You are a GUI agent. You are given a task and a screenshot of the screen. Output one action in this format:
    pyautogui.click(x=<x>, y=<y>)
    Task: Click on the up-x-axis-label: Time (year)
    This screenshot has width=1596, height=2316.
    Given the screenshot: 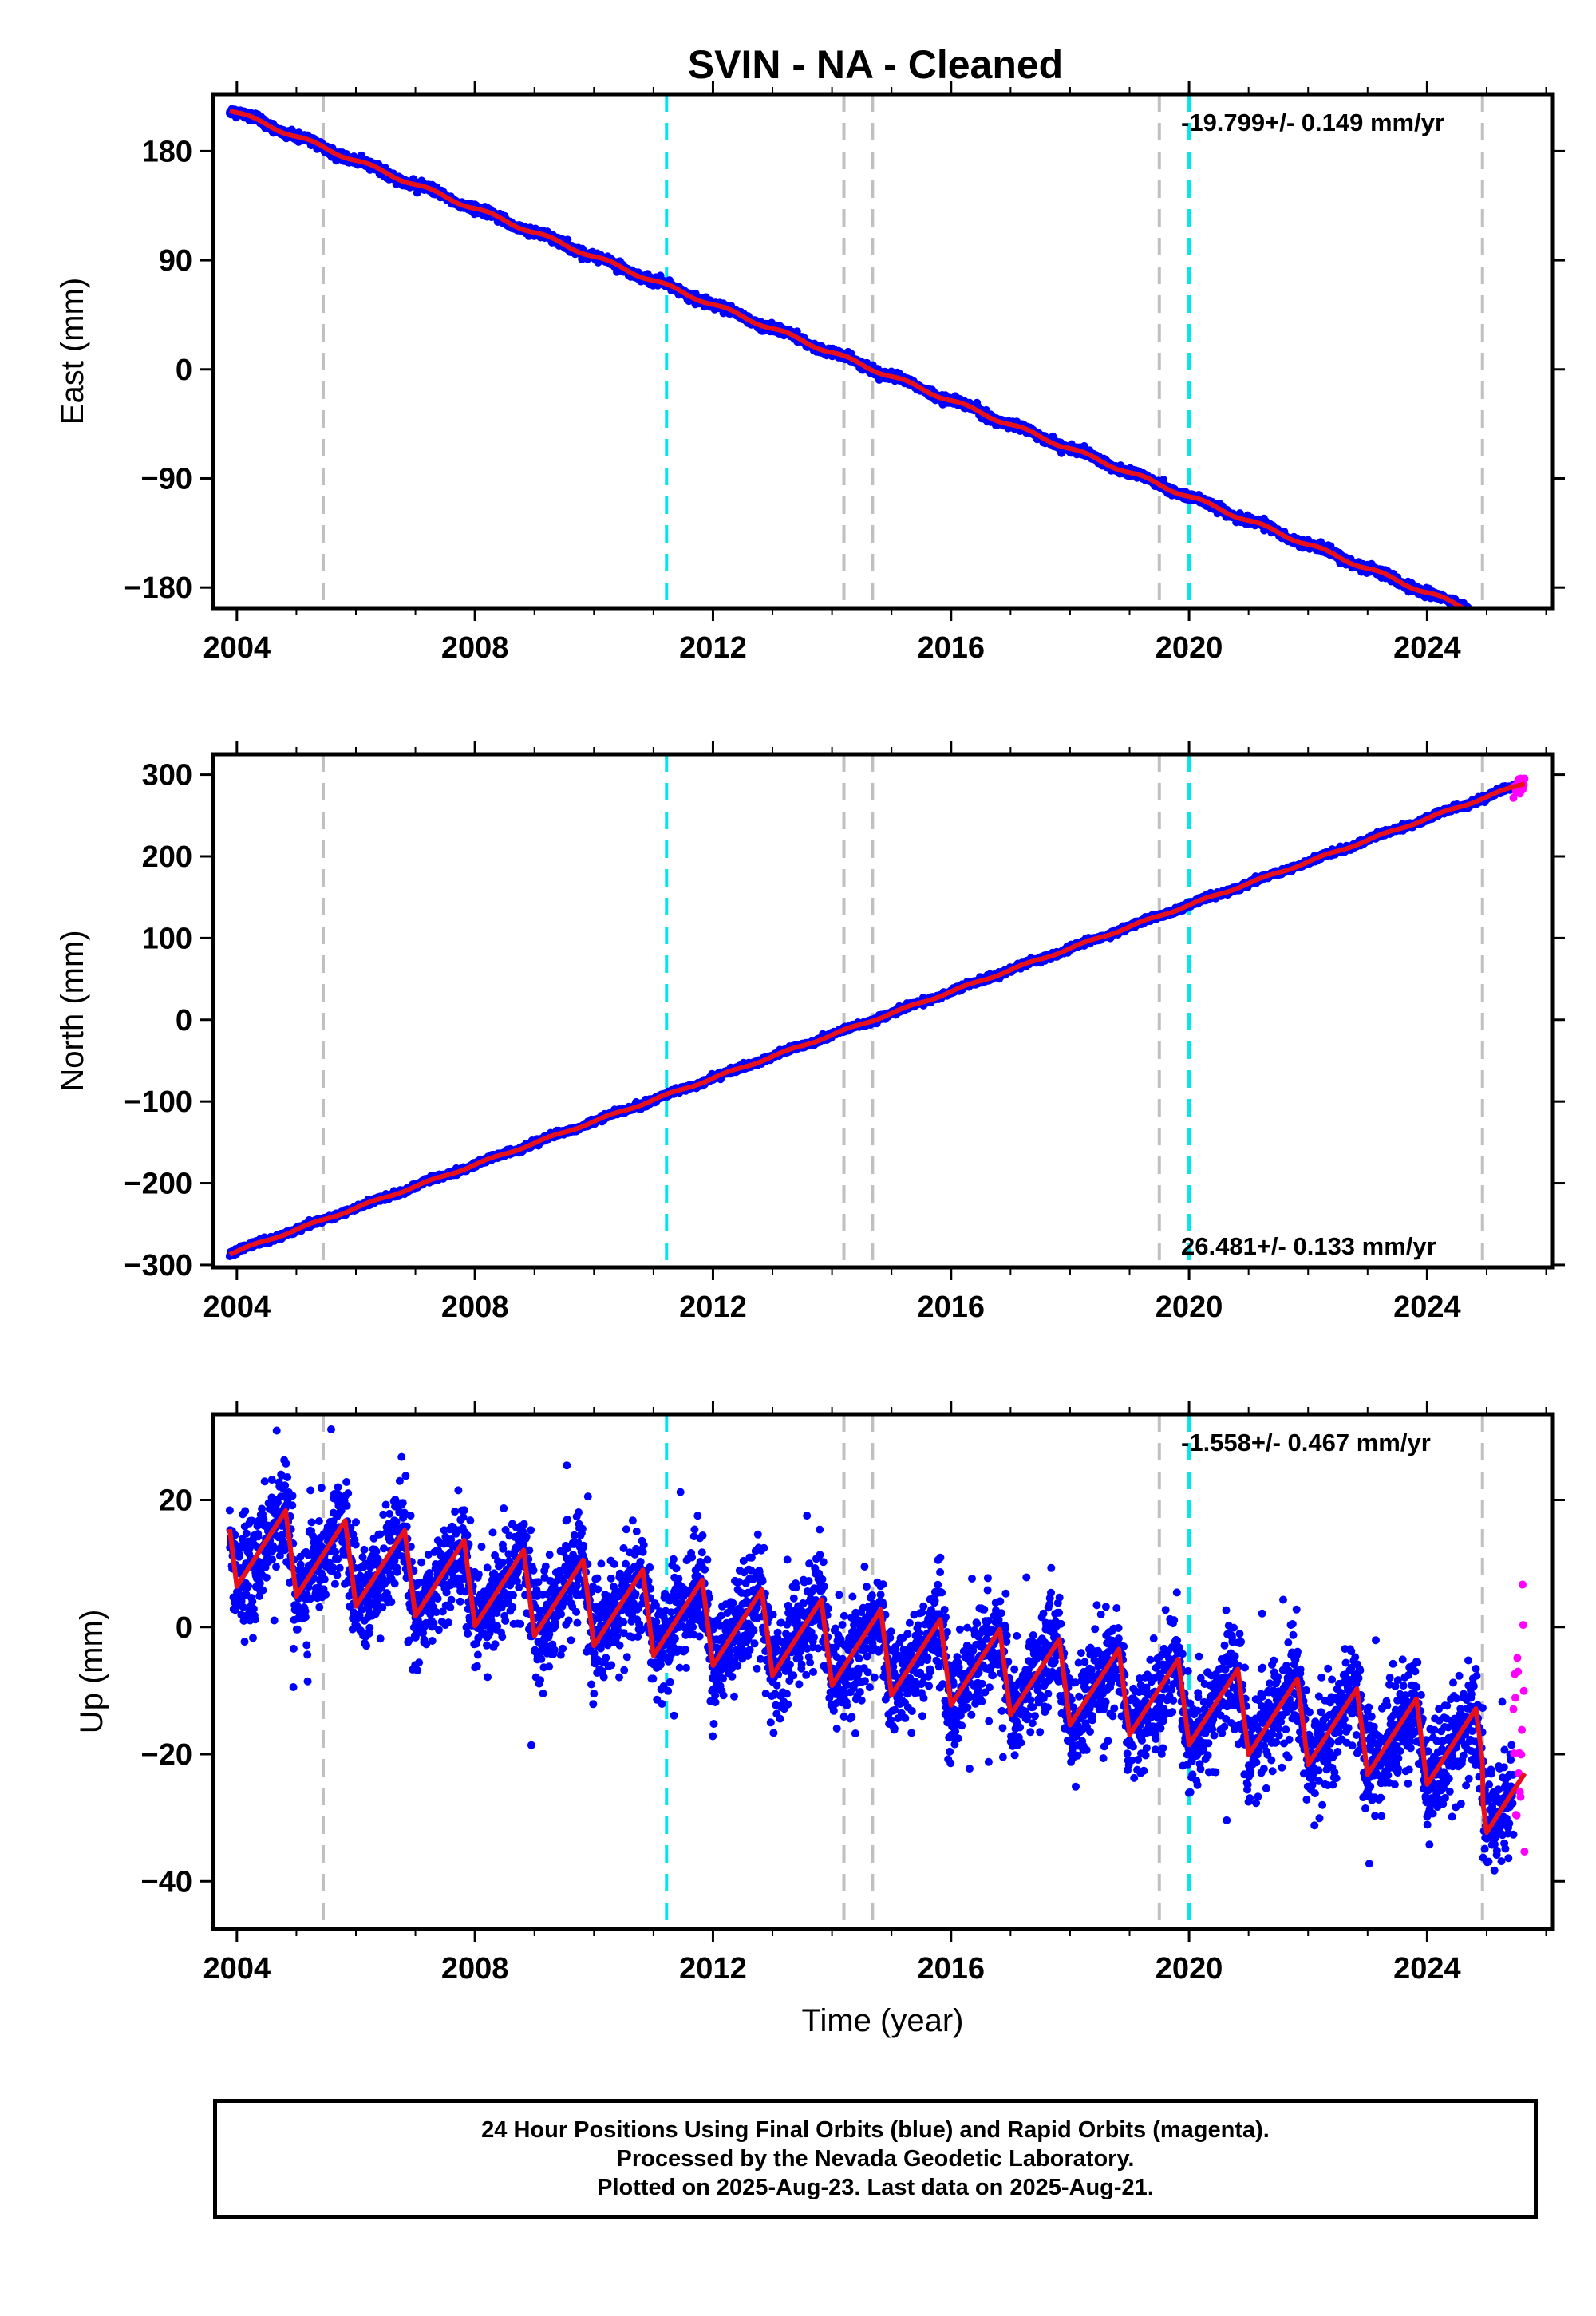 What is the action you would take?
    pyautogui.click(x=883, y=2021)
    